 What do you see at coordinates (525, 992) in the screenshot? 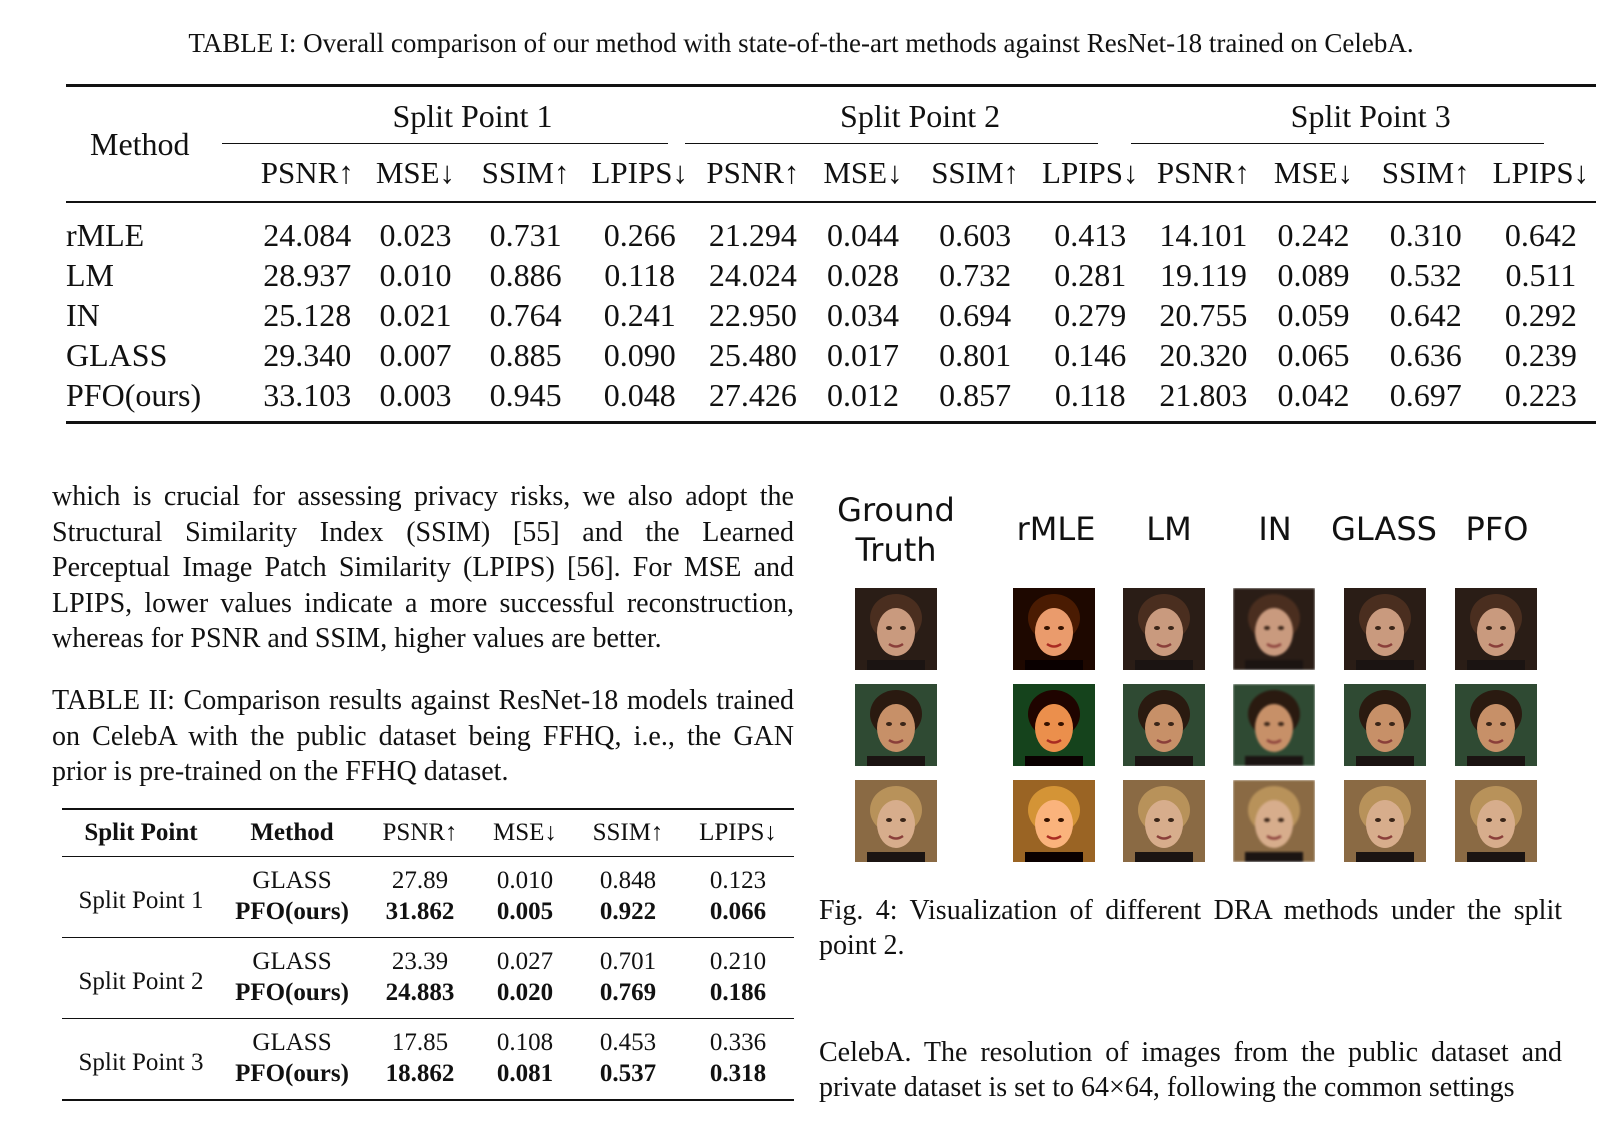
I see `value-cell: 0.020` at bounding box center [525, 992].